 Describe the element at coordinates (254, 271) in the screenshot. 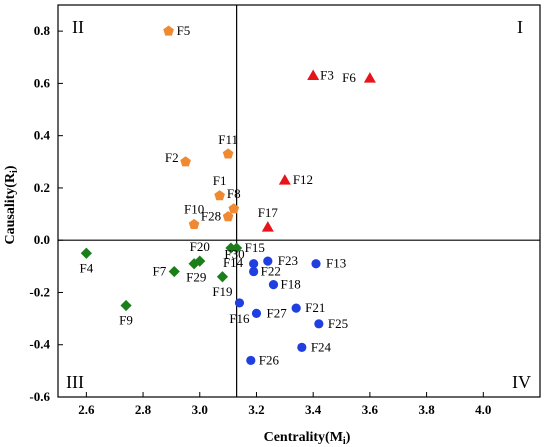

I see `point-f22` at that location.